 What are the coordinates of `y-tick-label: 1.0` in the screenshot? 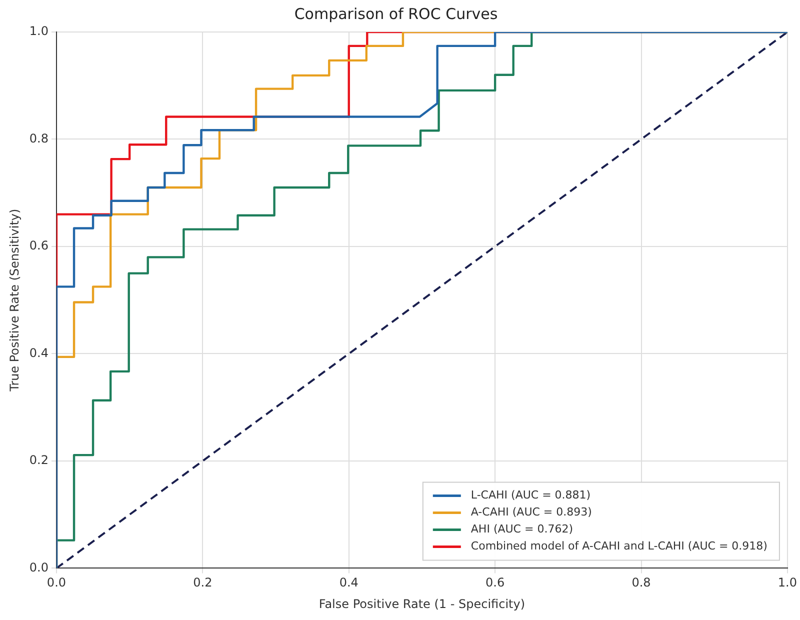 It's located at (38, 31).